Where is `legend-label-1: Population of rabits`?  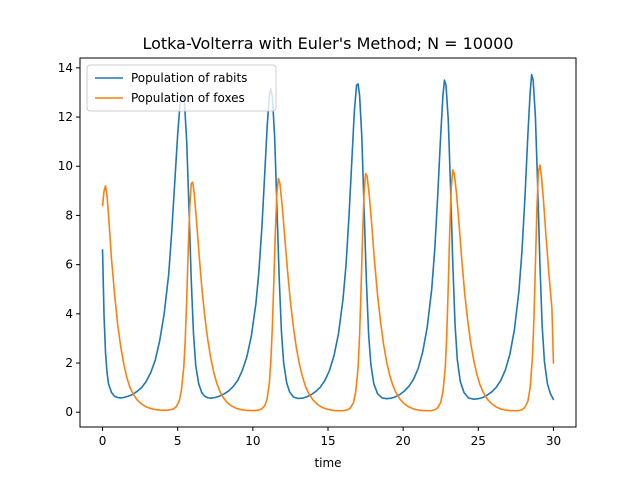 legend-label-1: Population of rabits is located at coordinates (189, 78).